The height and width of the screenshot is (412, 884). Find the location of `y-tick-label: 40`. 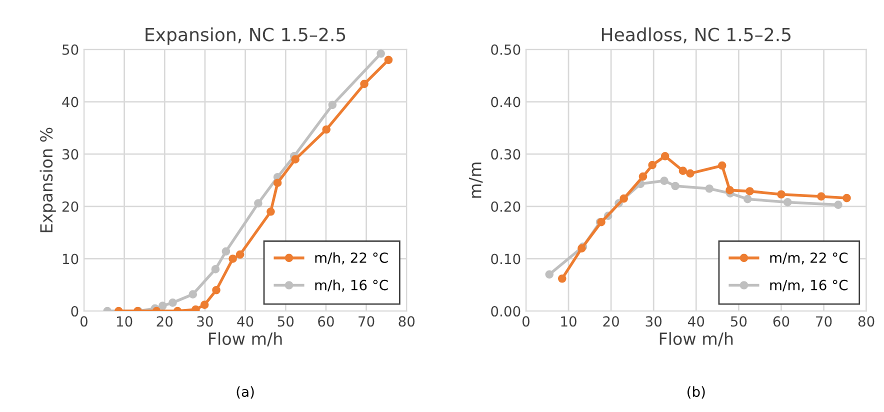

y-tick-label: 40 is located at coordinates (70, 102).